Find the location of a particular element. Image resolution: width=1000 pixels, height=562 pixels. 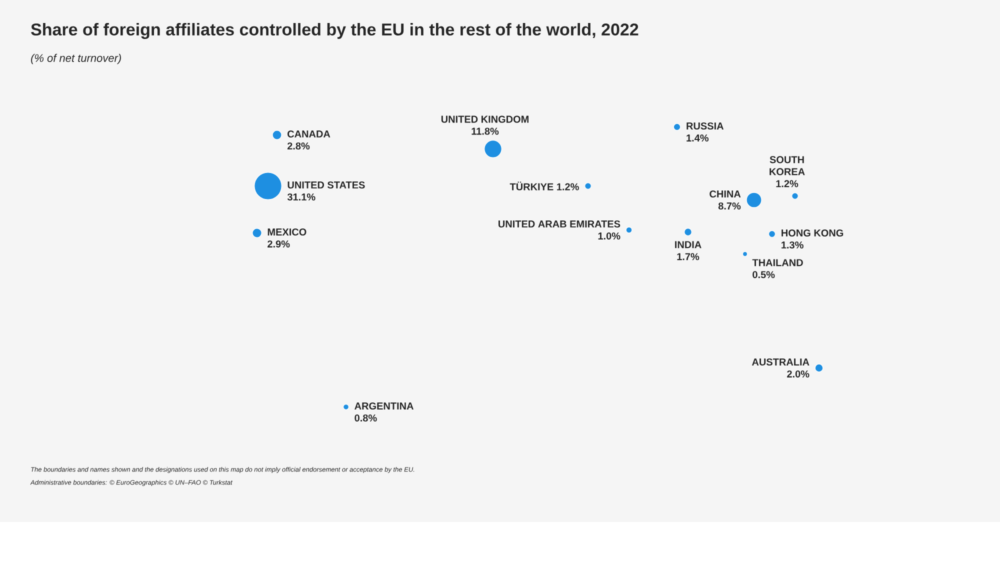

data-label: 1.7% is located at coordinates (688, 256).